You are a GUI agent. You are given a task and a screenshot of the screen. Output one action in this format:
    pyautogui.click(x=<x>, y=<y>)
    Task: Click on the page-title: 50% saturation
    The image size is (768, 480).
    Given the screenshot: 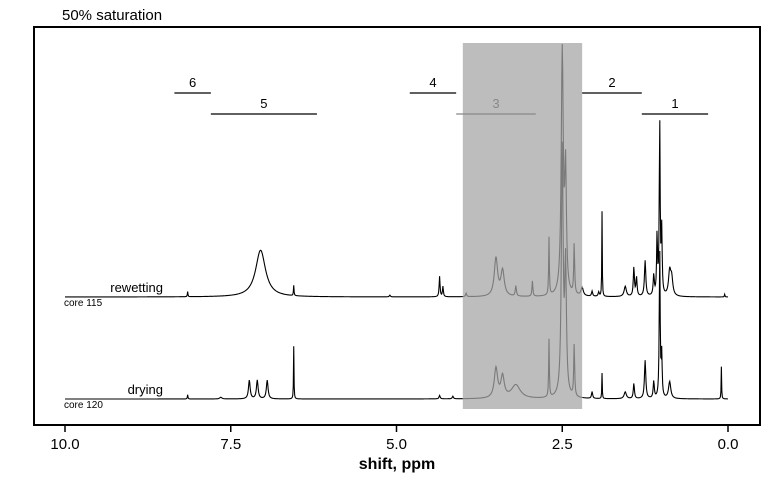 What is the action you would take?
    pyautogui.click(x=112, y=15)
    